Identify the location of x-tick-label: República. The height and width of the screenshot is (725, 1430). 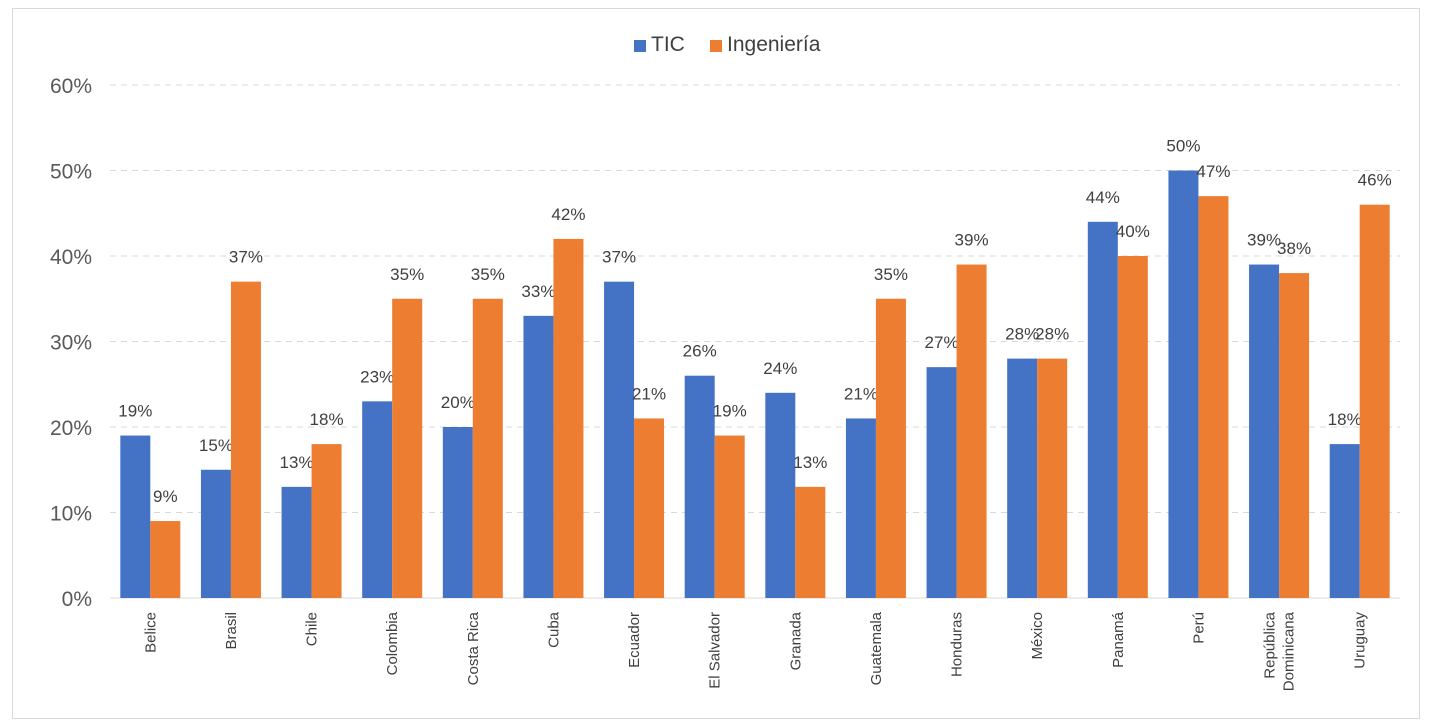
(1270, 644).